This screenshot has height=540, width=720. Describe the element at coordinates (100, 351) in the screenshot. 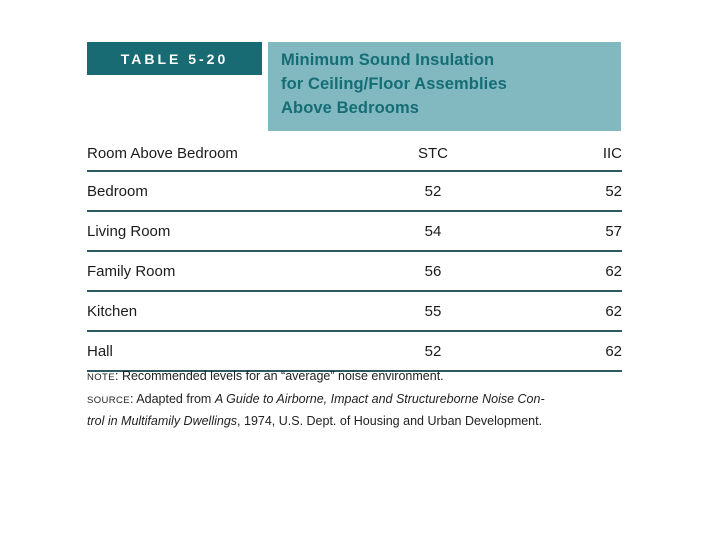

I see `row-room-label: Hall` at that location.